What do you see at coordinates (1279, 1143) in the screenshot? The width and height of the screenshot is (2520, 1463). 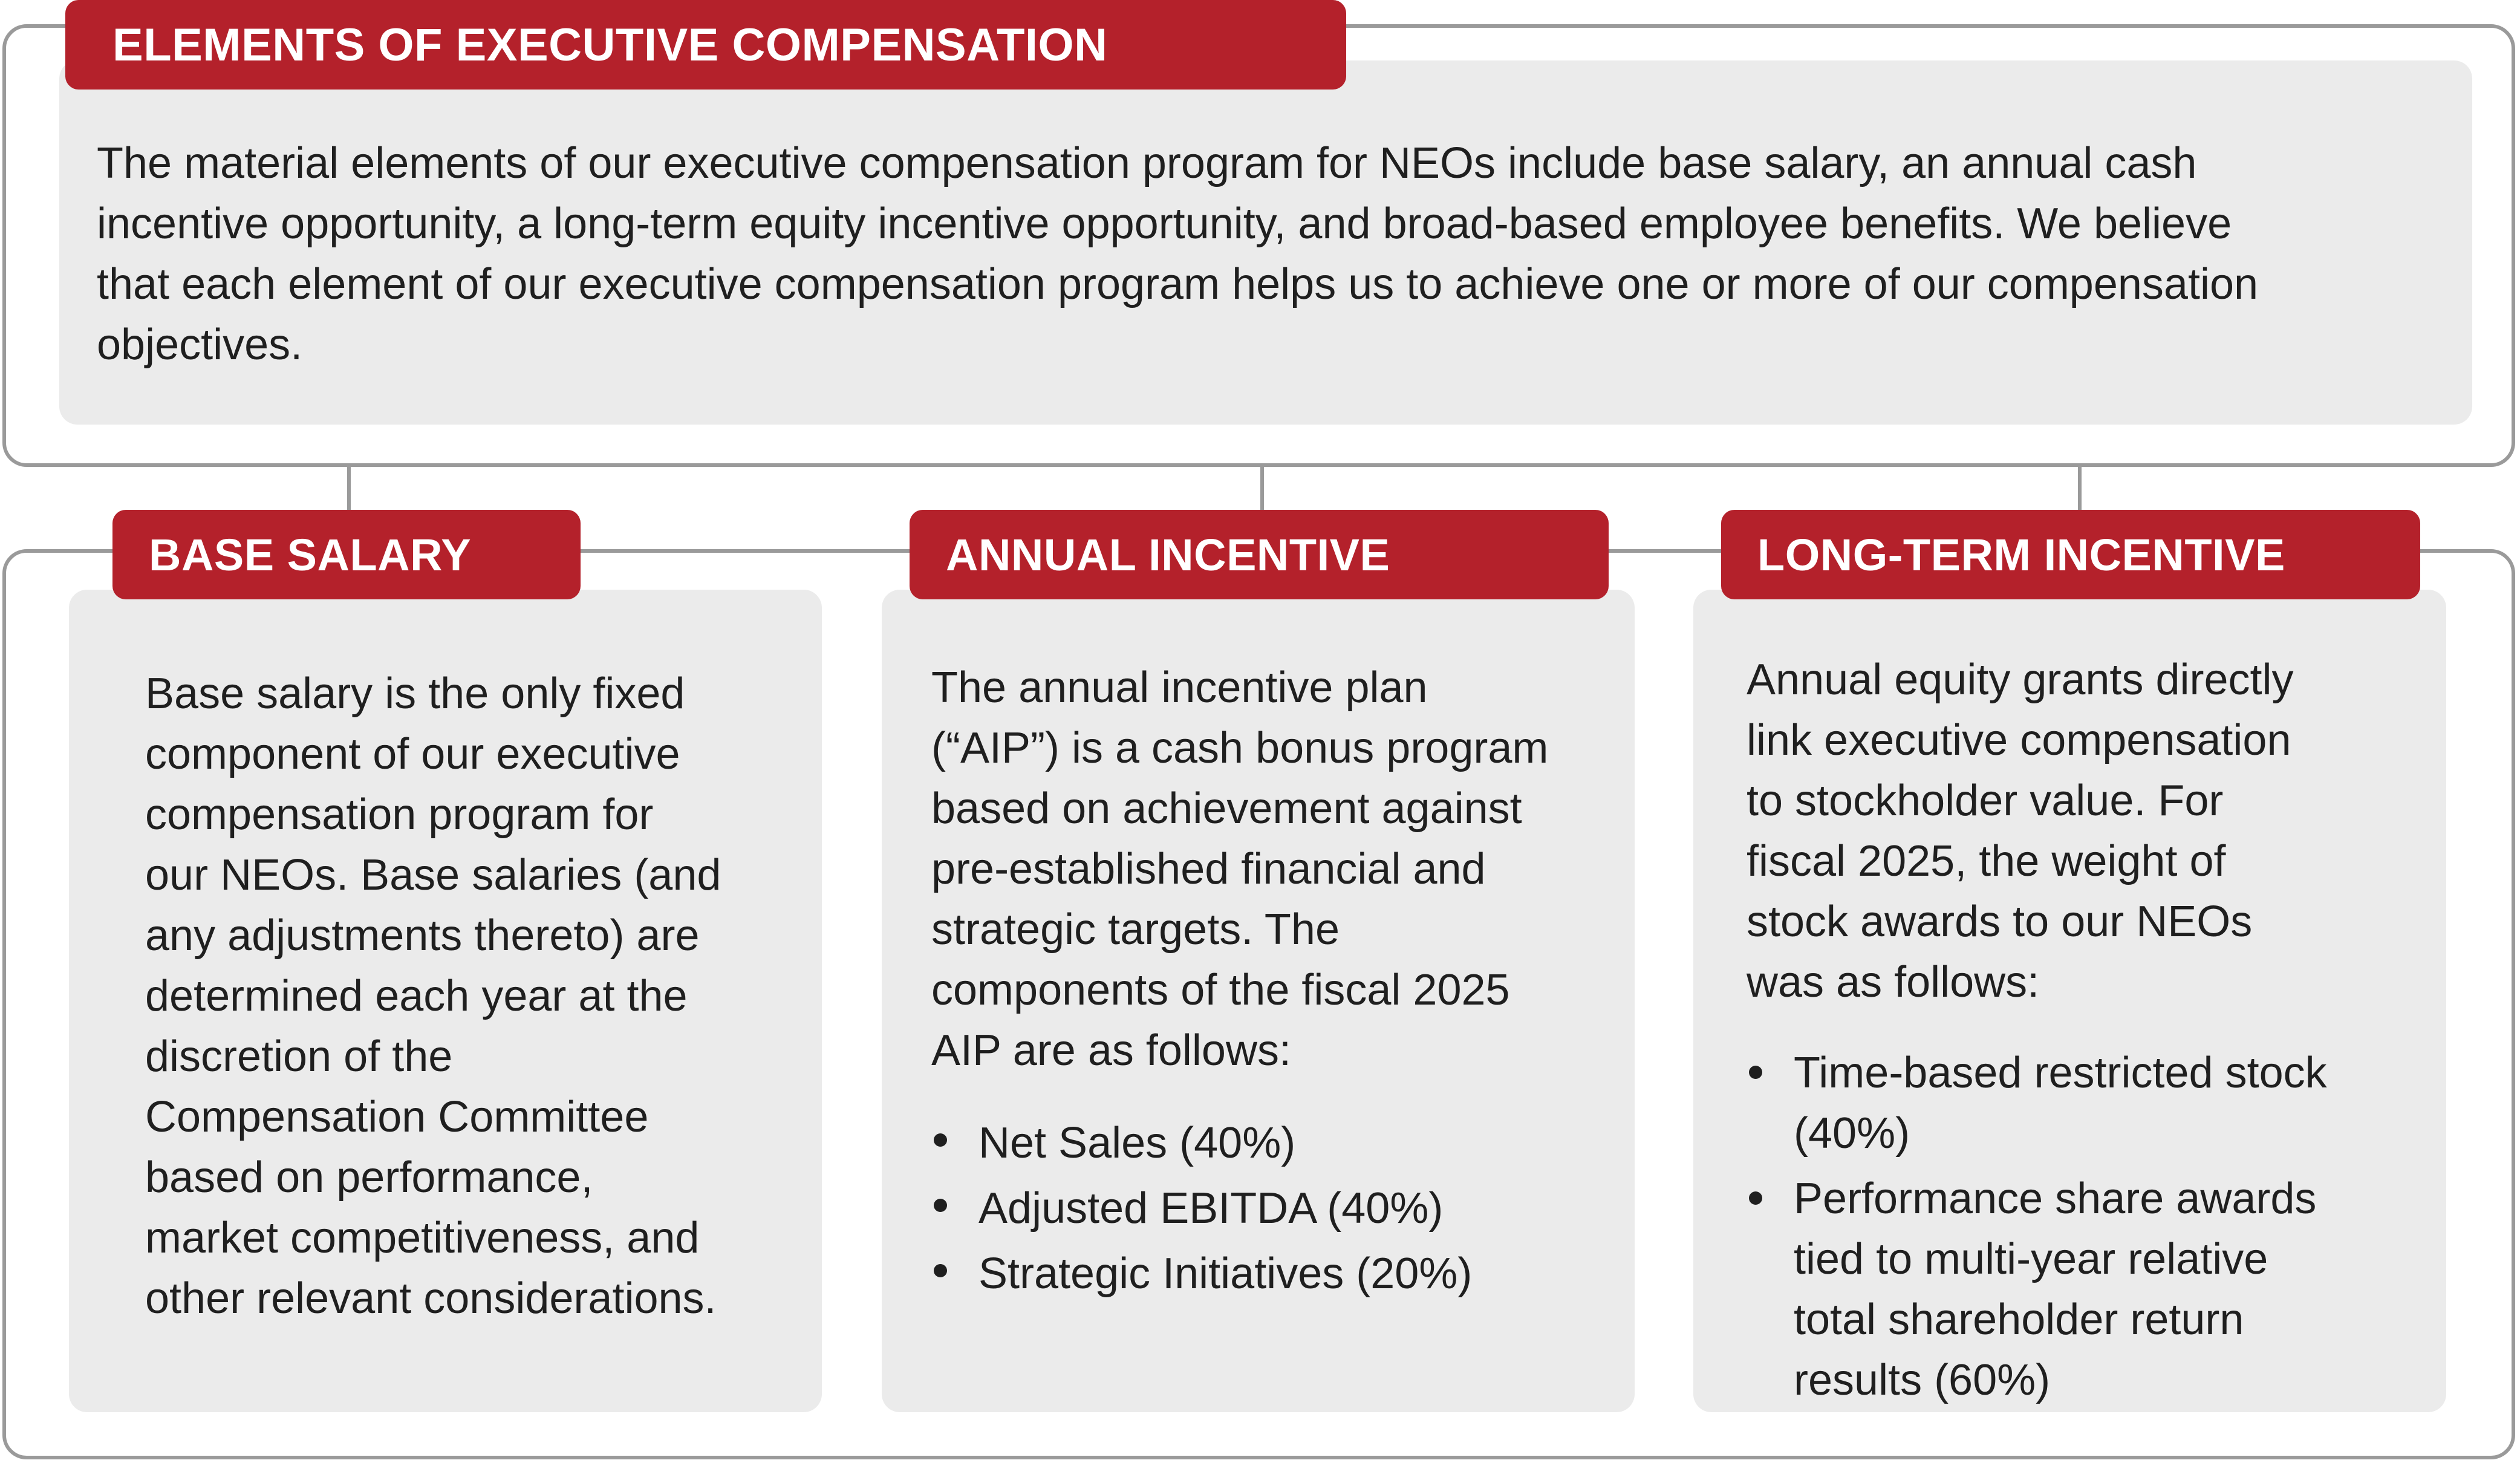 I see `list-item: Net Sales (40%)` at bounding box center [1279, 1143].